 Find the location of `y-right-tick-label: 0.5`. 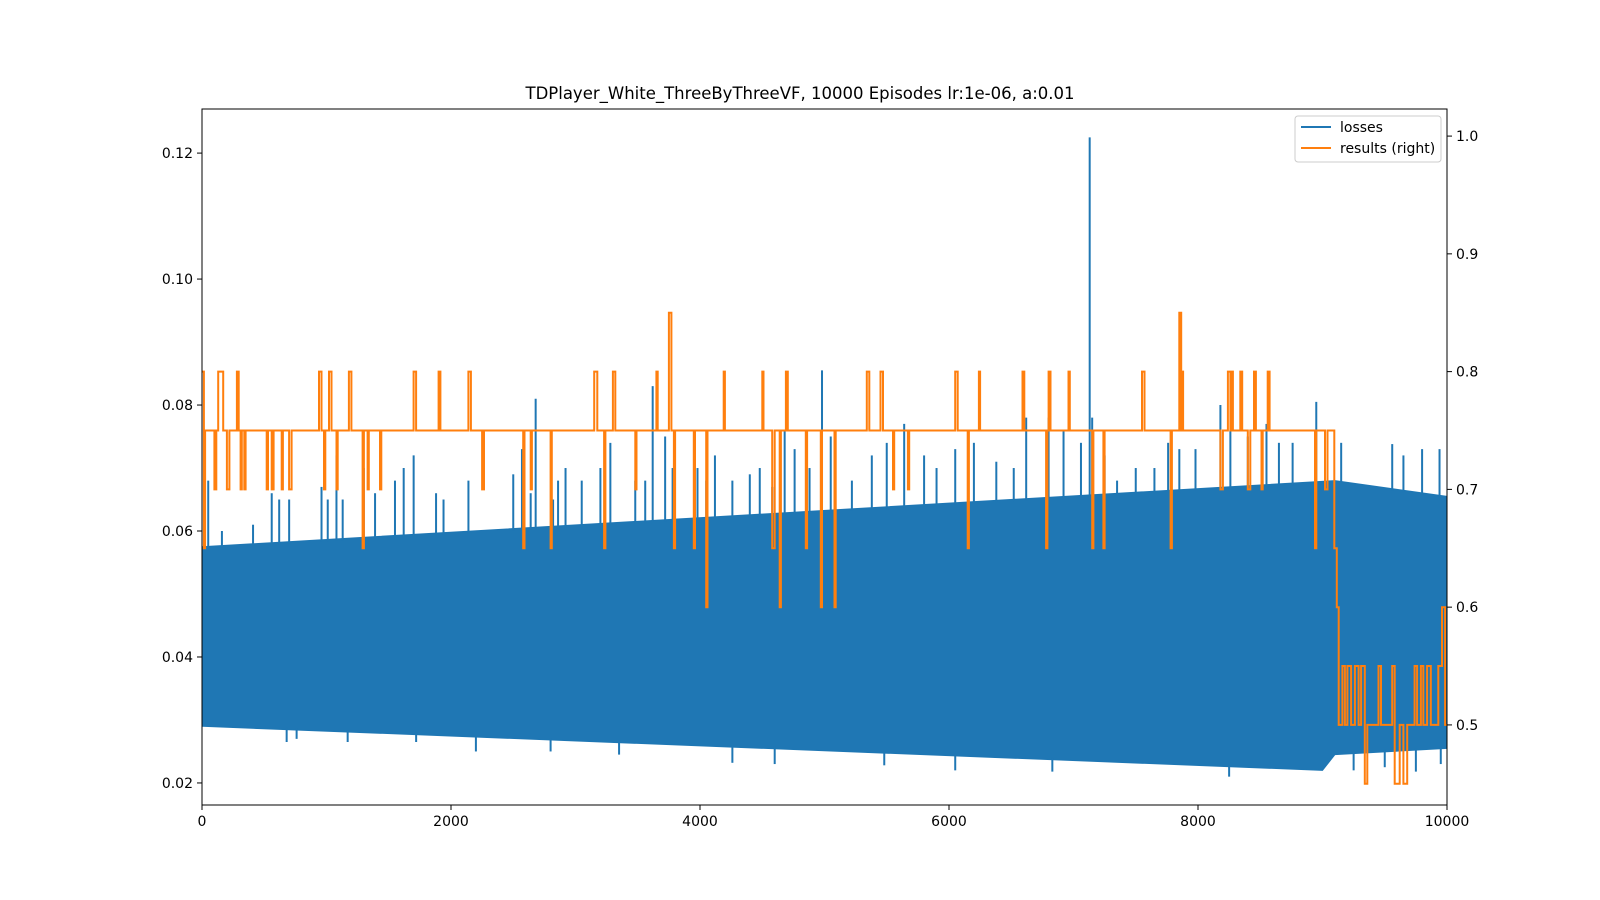

y-right-tick-label: 0.5 is located at coordinates (1467, 726).